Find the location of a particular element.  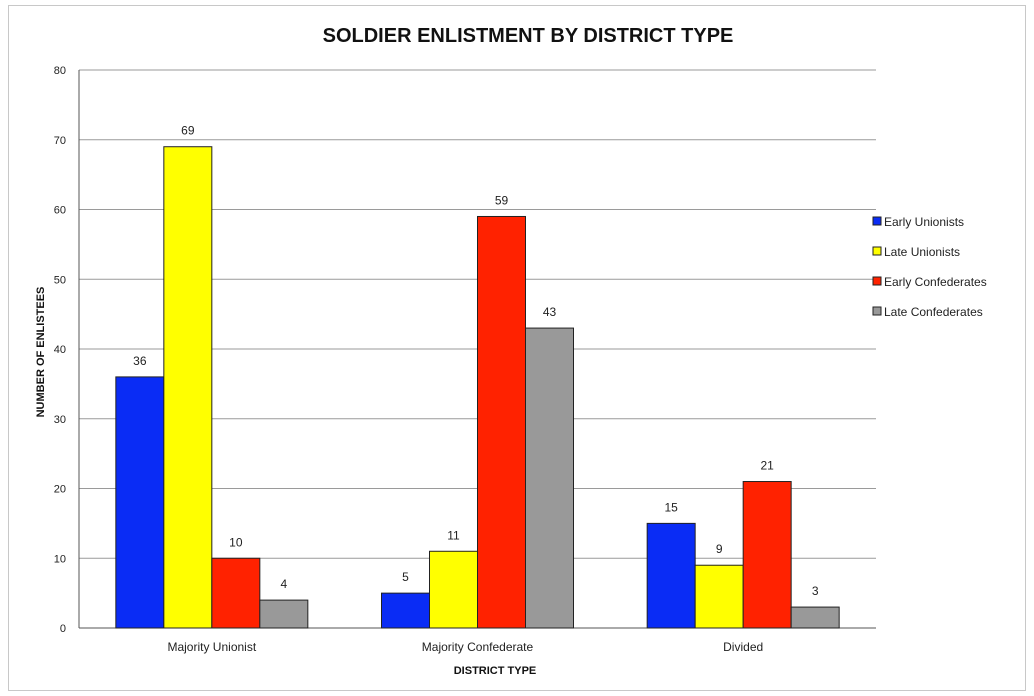

y-tick-label: 80 is located at coordinates (60, 71).